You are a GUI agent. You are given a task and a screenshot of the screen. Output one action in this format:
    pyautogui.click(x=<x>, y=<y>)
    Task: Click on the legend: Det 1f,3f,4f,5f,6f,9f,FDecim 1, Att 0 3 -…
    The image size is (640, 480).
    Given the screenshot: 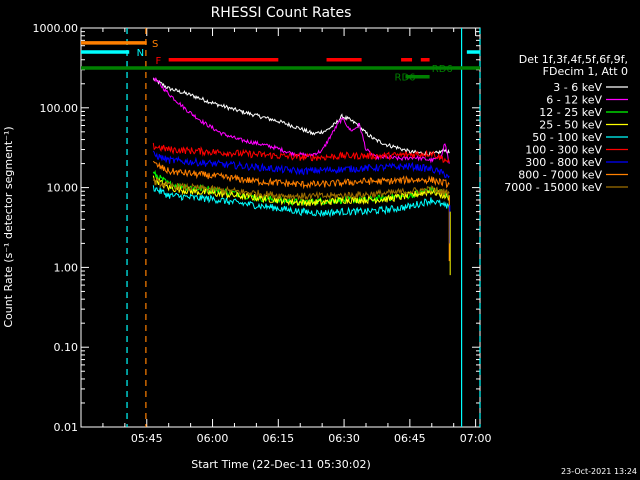 What is the action you would take?
    pyautogui.click(x=566, y=123)
    